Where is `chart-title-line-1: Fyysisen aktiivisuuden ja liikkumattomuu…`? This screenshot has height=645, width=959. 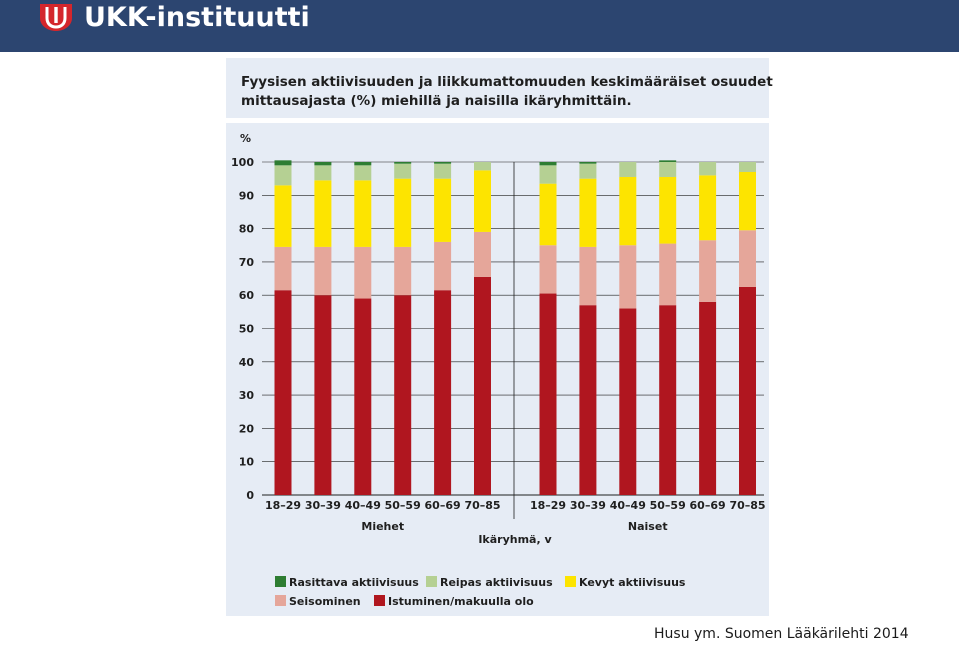 chart-title-line-1: Fyysisen aktiivisuuden ja liikkumattomuu… is located at coordinates (507, 82).